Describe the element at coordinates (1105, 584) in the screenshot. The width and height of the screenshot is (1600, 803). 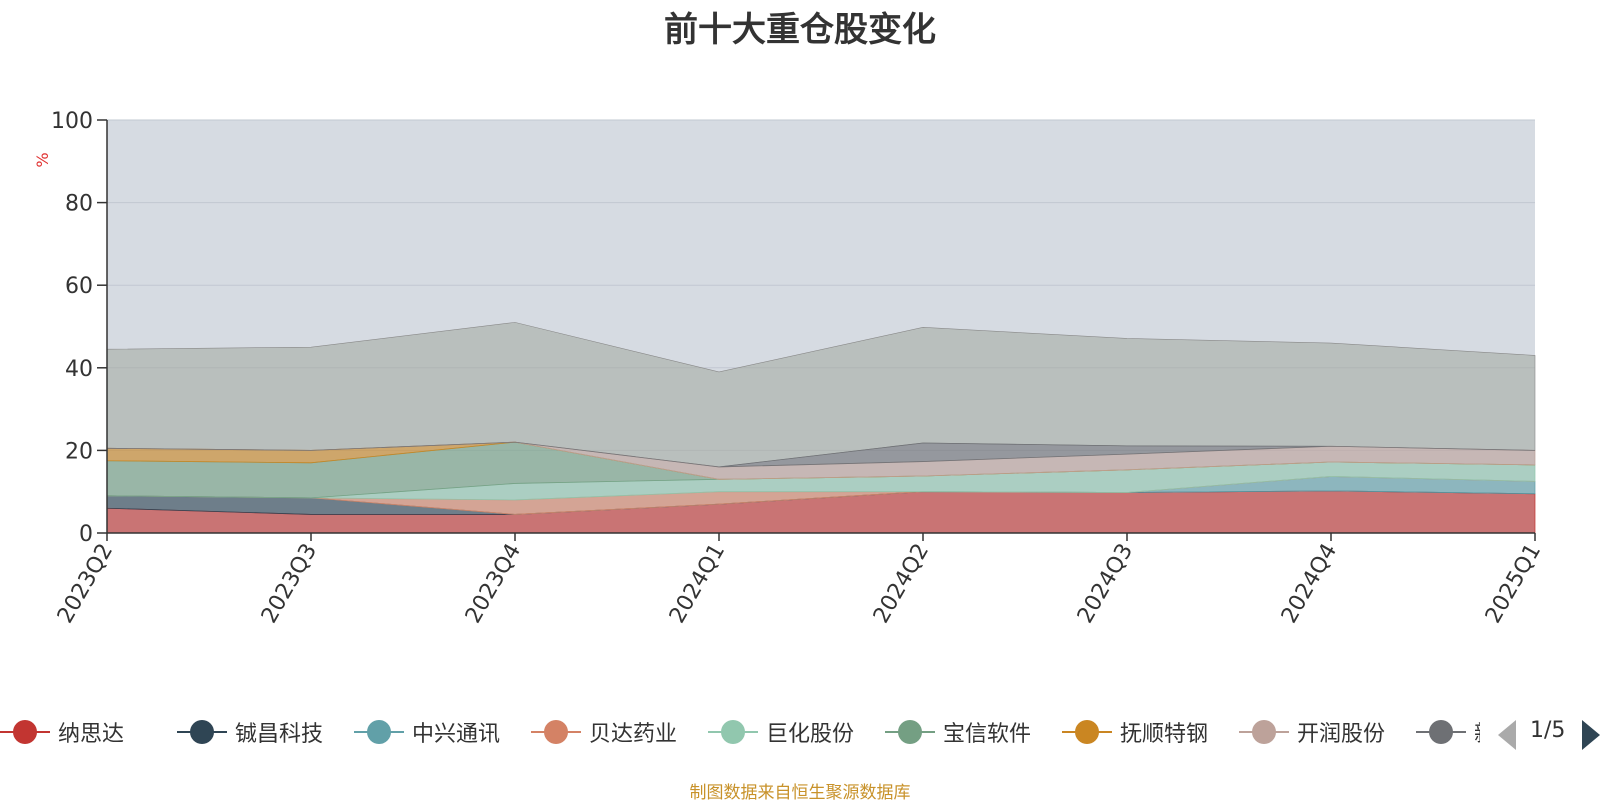
I see `x-tick-label: 2024Q3` at that location.